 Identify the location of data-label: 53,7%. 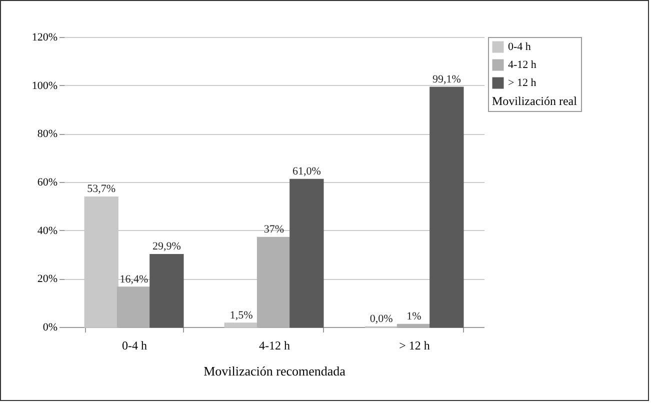
(101, 189).